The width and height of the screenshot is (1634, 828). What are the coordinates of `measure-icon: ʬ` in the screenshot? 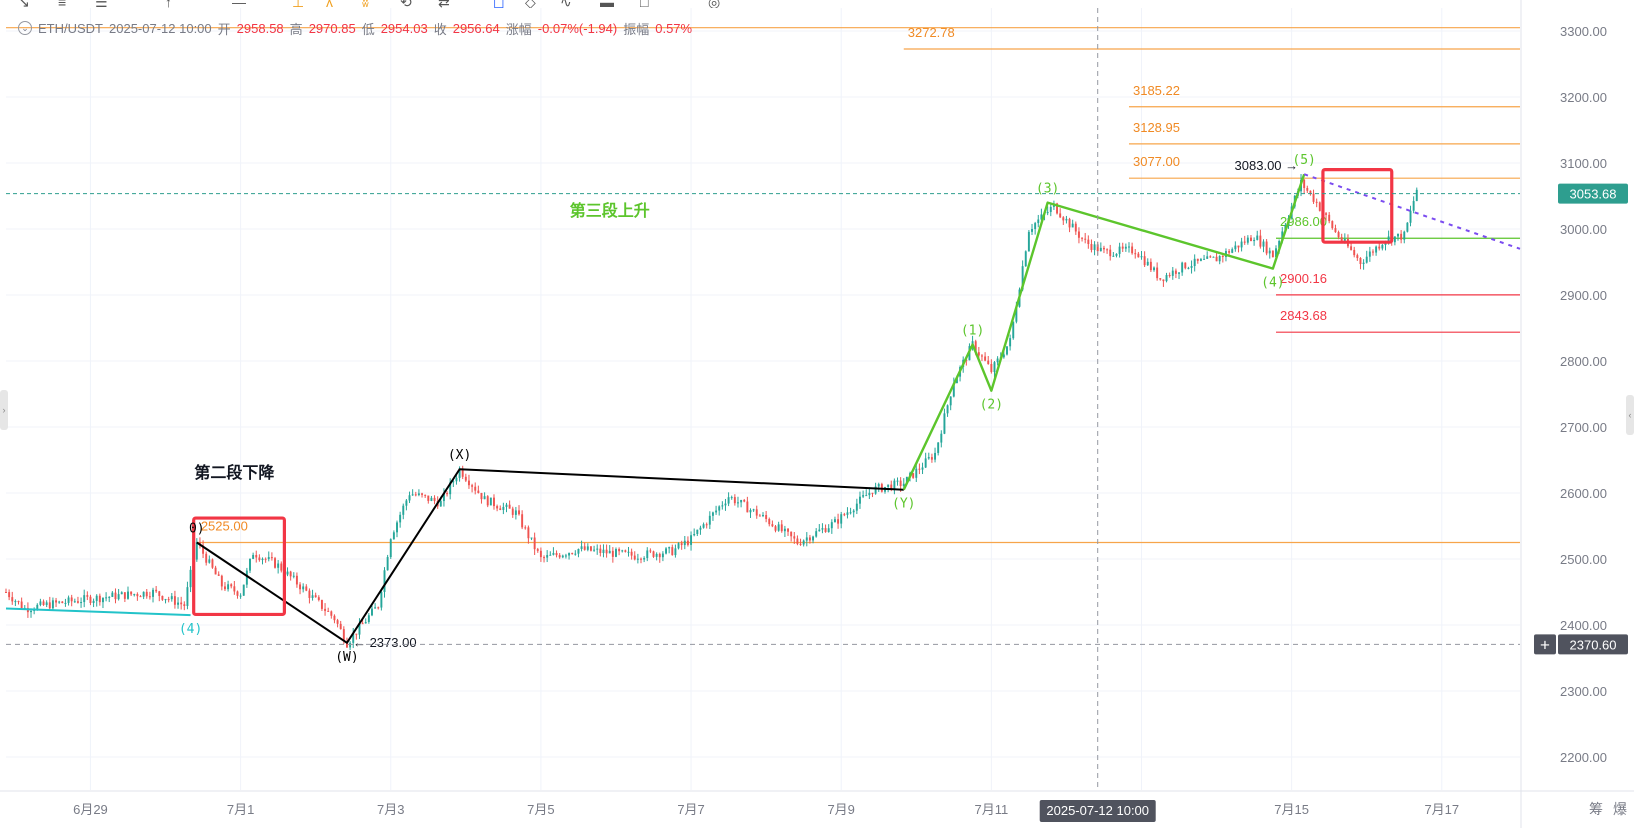 It's located at (365, 4).